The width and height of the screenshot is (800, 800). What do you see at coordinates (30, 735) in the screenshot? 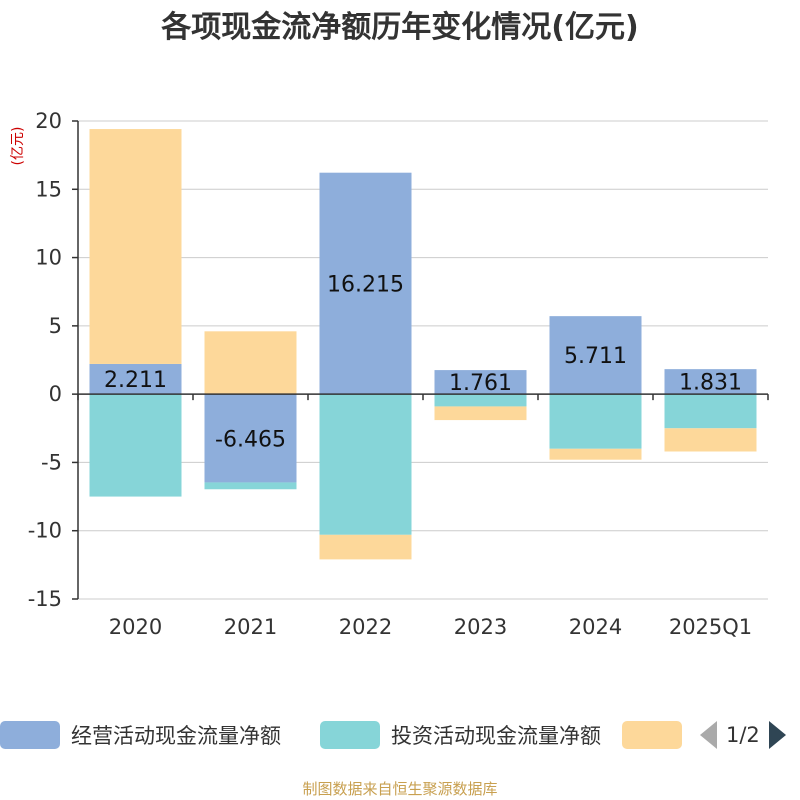
I see `legend-swatch-operating` at bounding box center [30, 735].